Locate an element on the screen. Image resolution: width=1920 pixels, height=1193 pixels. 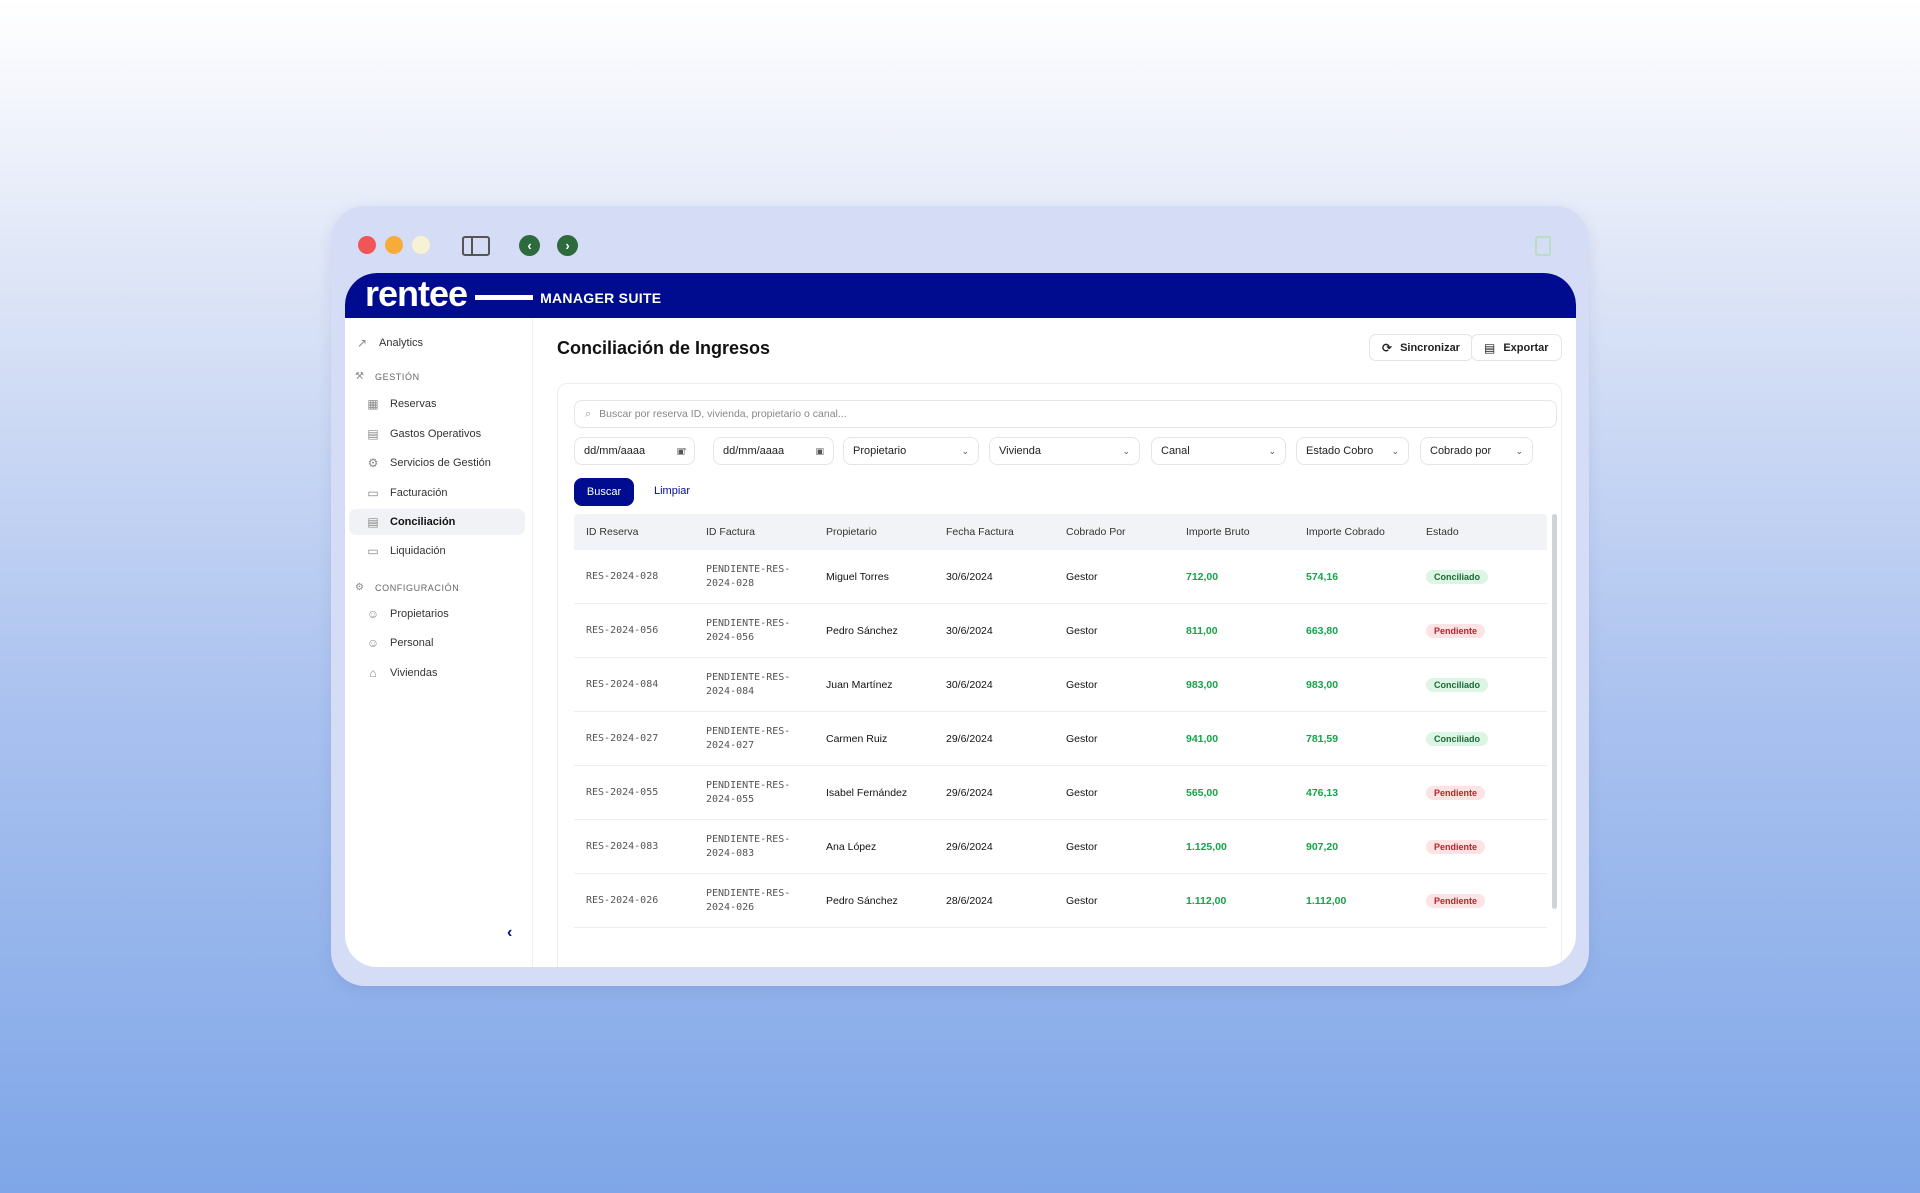
chevron-left-icon: ‹ is located at coordinates (529, 245).